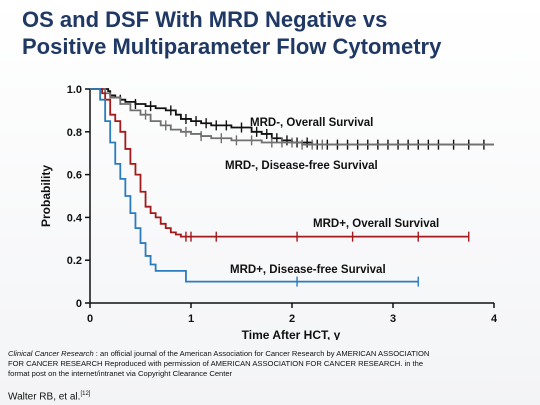 The height and width of the screenshot is (405, 540). I want to click on y-tick-label: 0.2, so click(74, 261).